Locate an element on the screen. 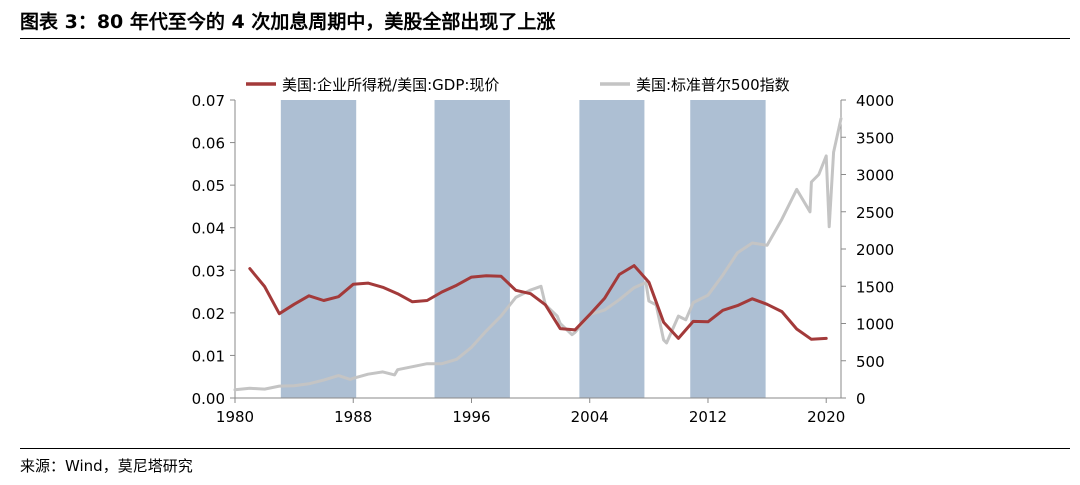  y-left-tick-label: 0.05 is located at coordinates (208, 186).